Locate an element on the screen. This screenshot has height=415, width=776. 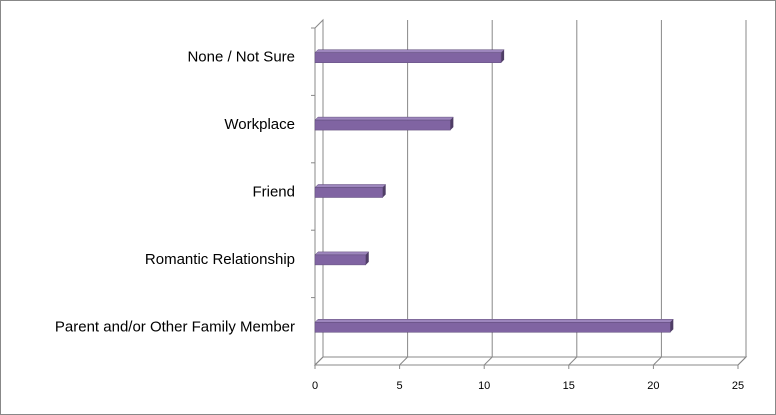
x-tick-label: 15 is located at coordinates (569, 386).